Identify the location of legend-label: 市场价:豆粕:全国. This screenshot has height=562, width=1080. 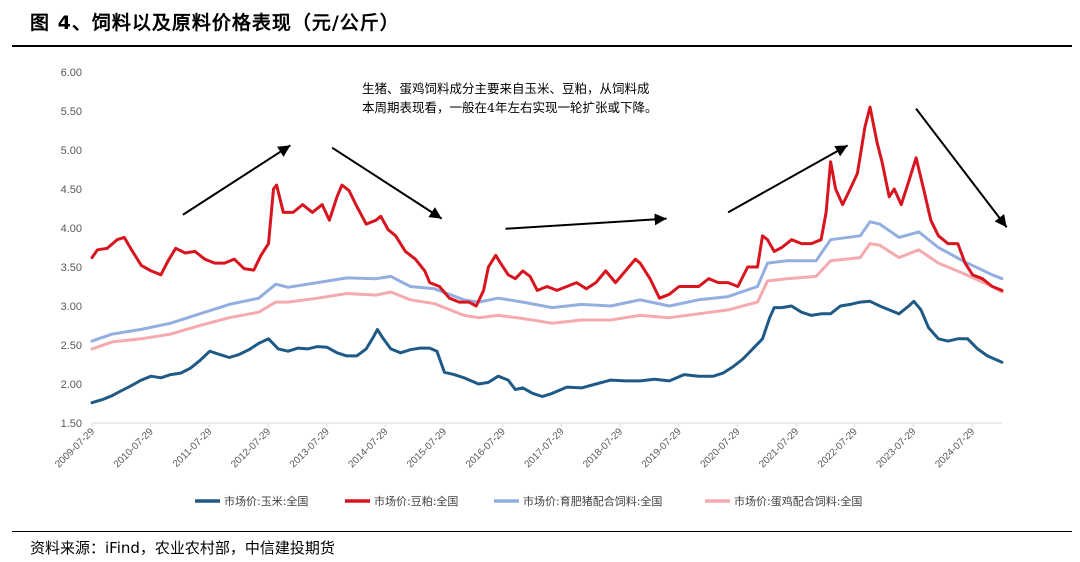
(416, 501).